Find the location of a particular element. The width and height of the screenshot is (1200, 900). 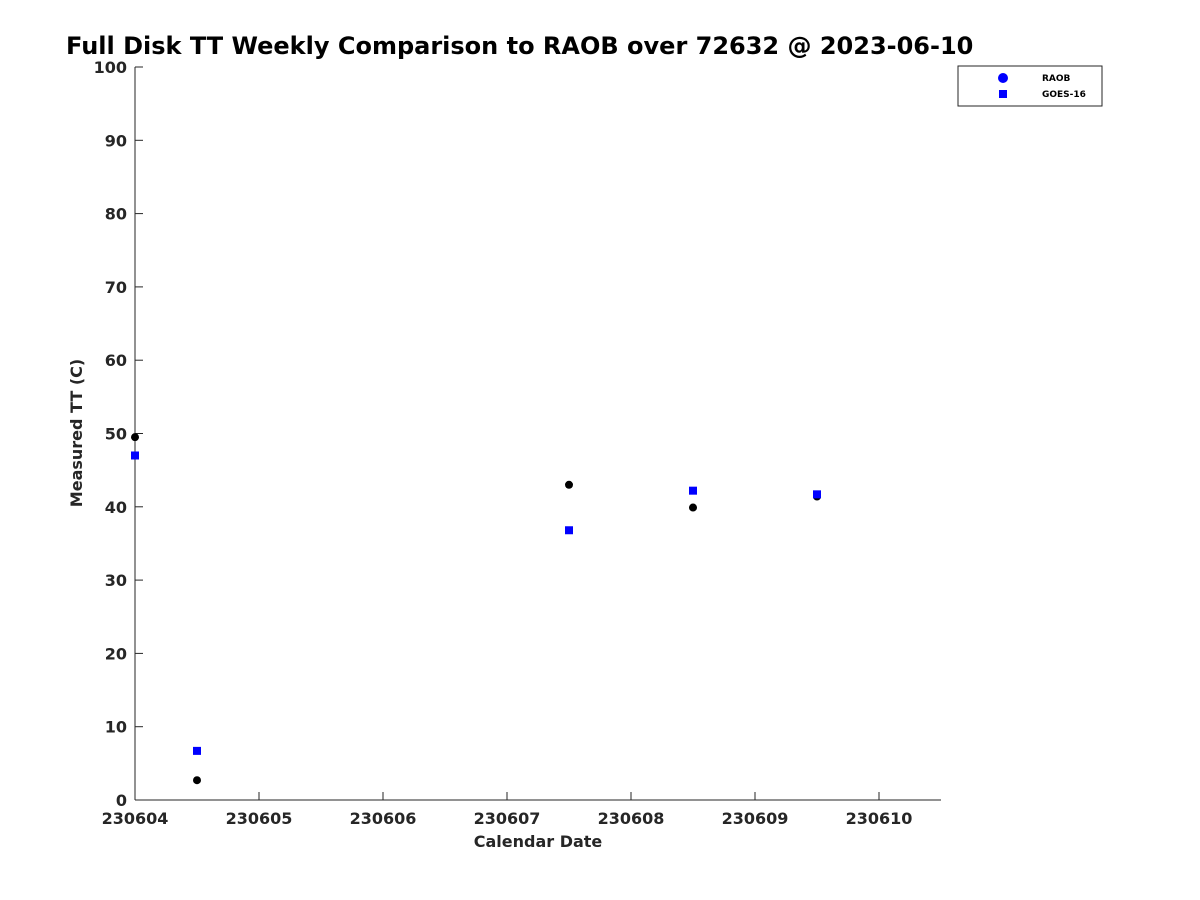

legend-goes16-label: GOES-16 is located at coordinates (1064, 95).